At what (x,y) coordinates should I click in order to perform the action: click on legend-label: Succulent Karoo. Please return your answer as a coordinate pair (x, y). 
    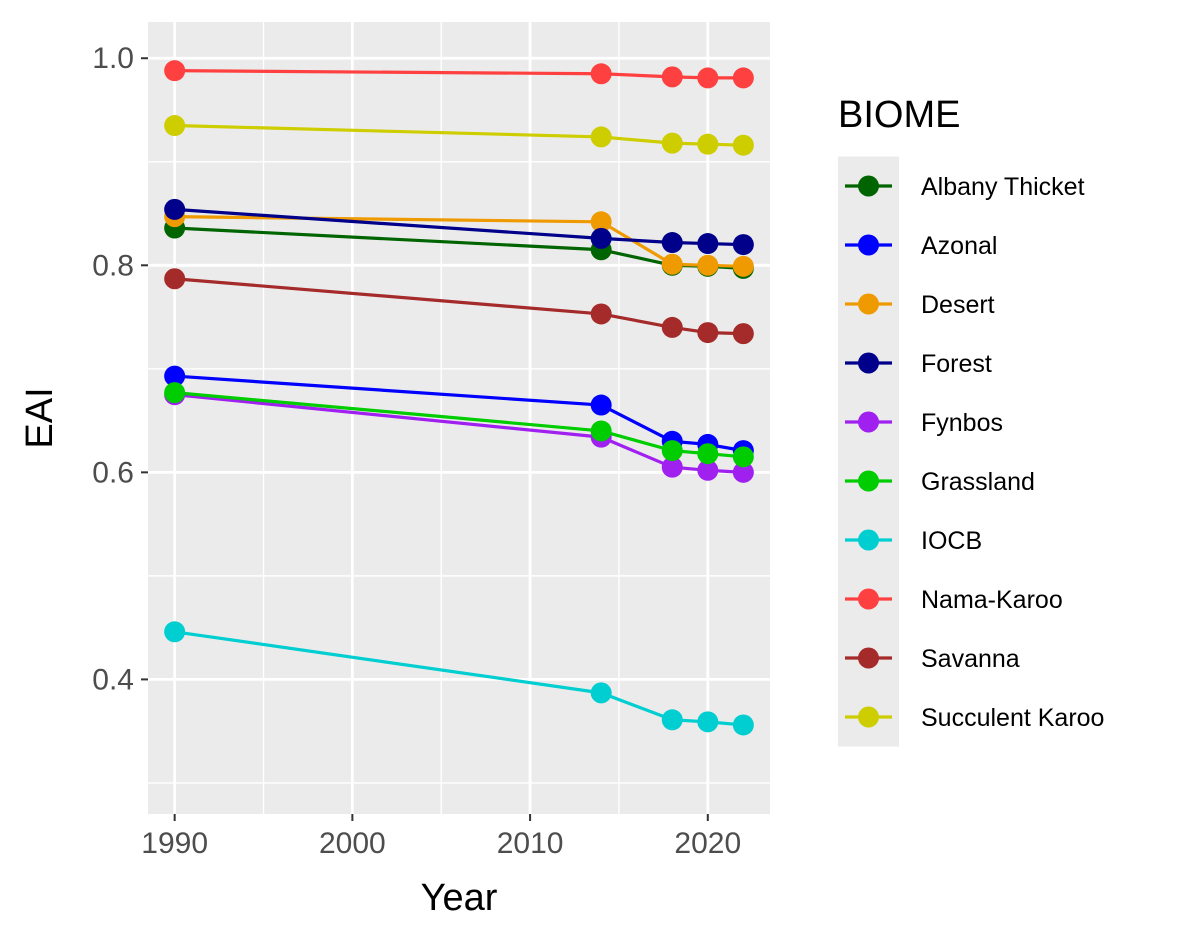
    Looking at the image, I should click on (1012, 718).